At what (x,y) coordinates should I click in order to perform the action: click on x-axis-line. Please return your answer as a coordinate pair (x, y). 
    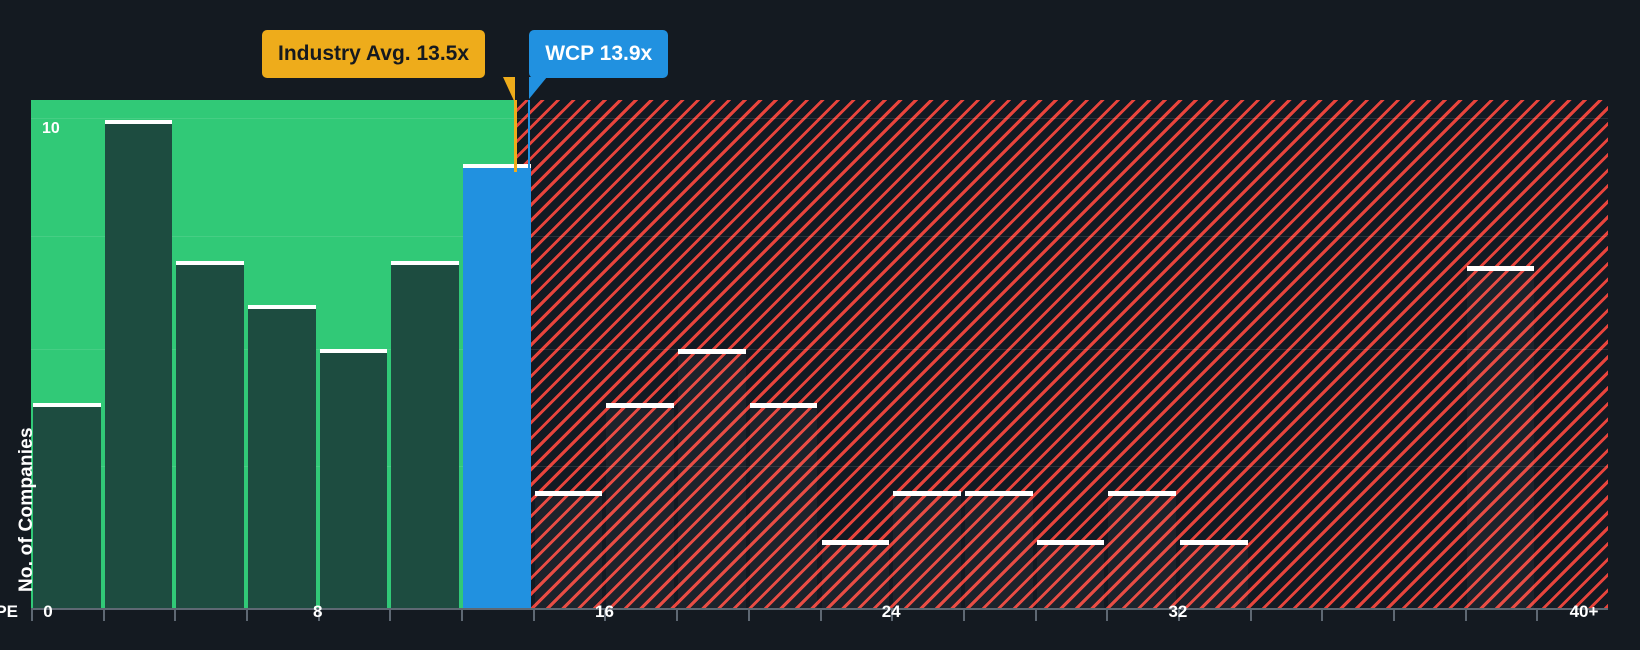
    Looking at the image, I should click on (819, 609).